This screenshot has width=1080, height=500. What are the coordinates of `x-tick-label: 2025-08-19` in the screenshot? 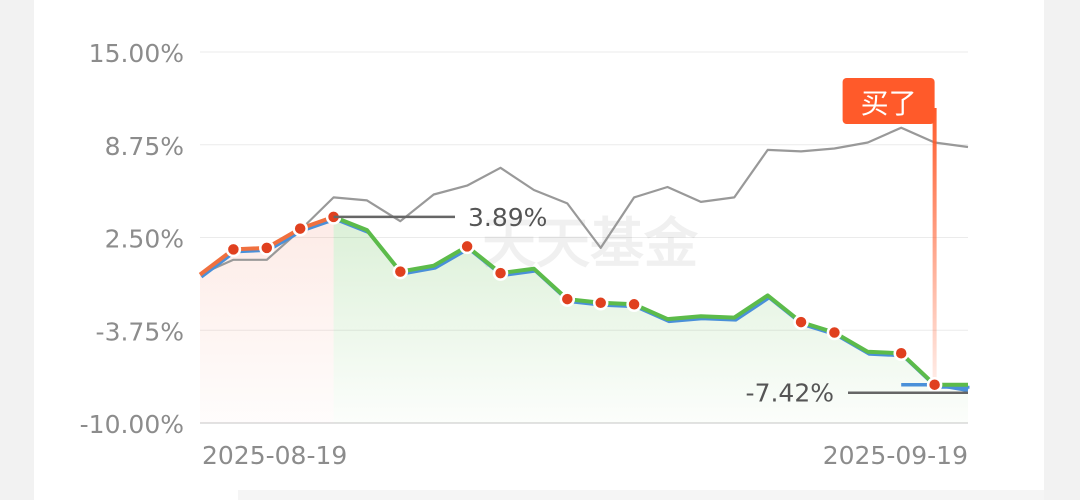 It's located at (274, 455).